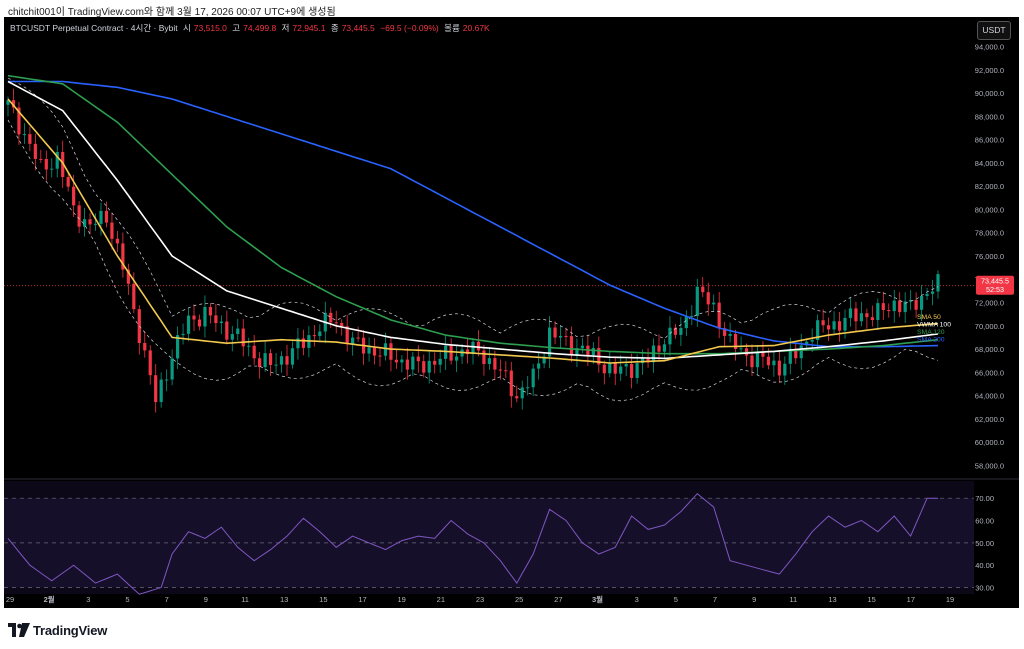  What do you see at coordinates (989, 140) in the screenshot?
I see `price-tick-label: 86,000.0` at bounding box center [989, 140].